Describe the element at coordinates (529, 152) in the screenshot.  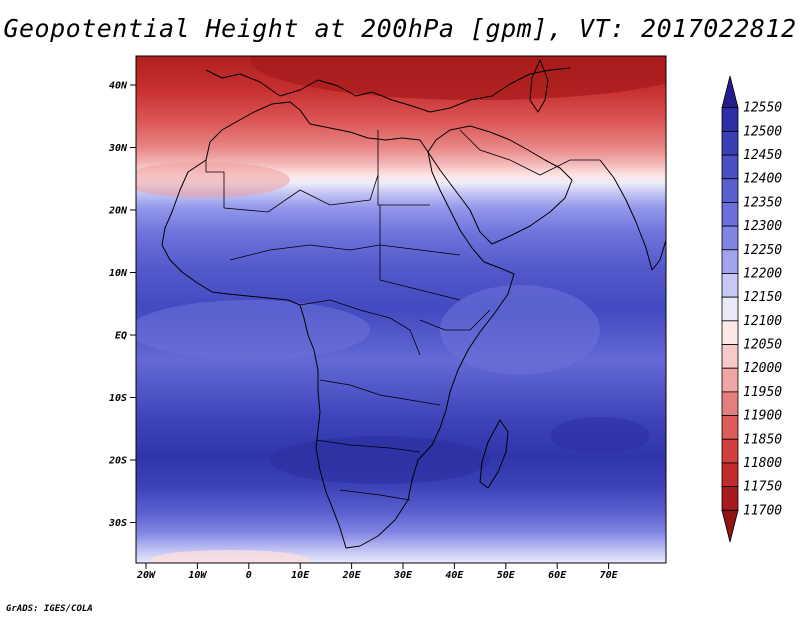
I see `border-middle-east` at that location.